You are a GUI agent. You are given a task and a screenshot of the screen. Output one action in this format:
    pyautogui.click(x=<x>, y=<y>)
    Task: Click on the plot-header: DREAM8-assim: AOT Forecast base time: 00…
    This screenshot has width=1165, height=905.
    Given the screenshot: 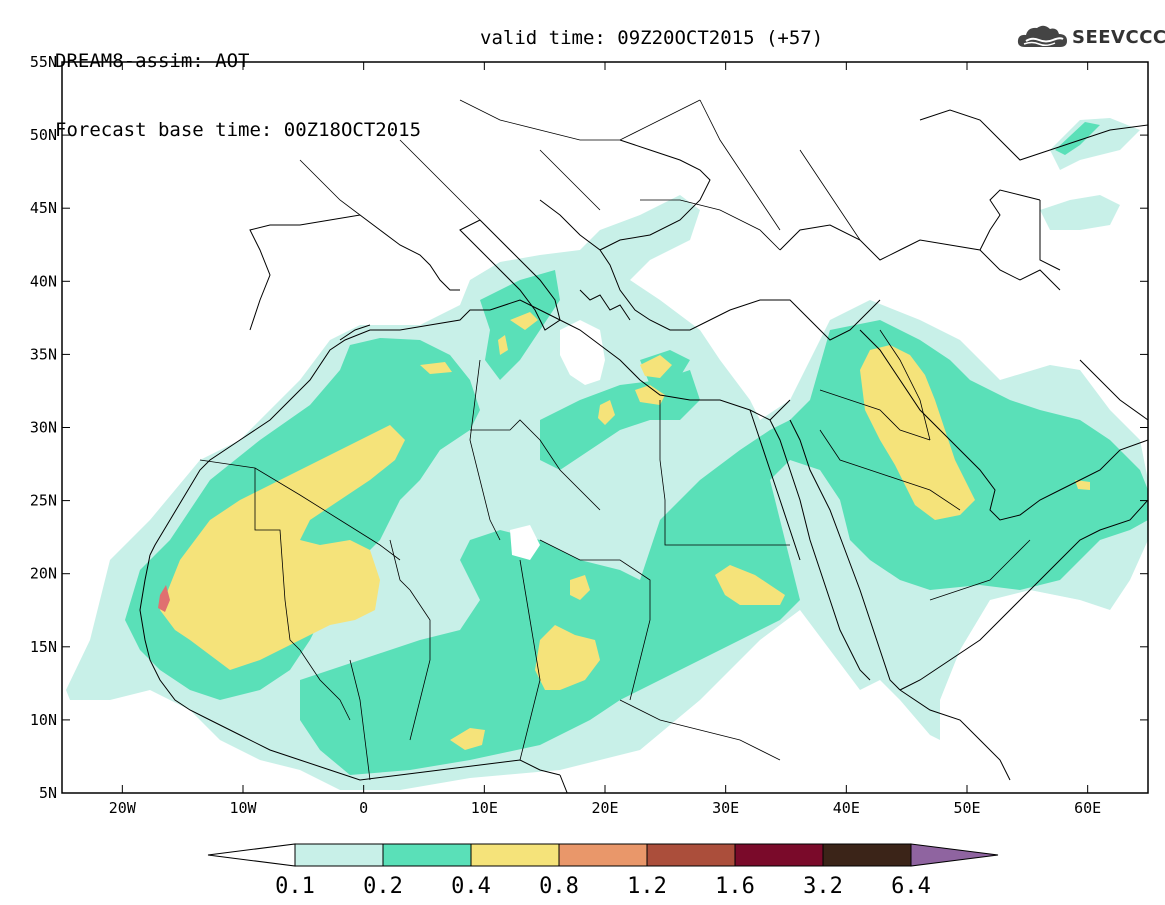 What is the action you would take?
    pyautogui.click(x=439, y=96)
    